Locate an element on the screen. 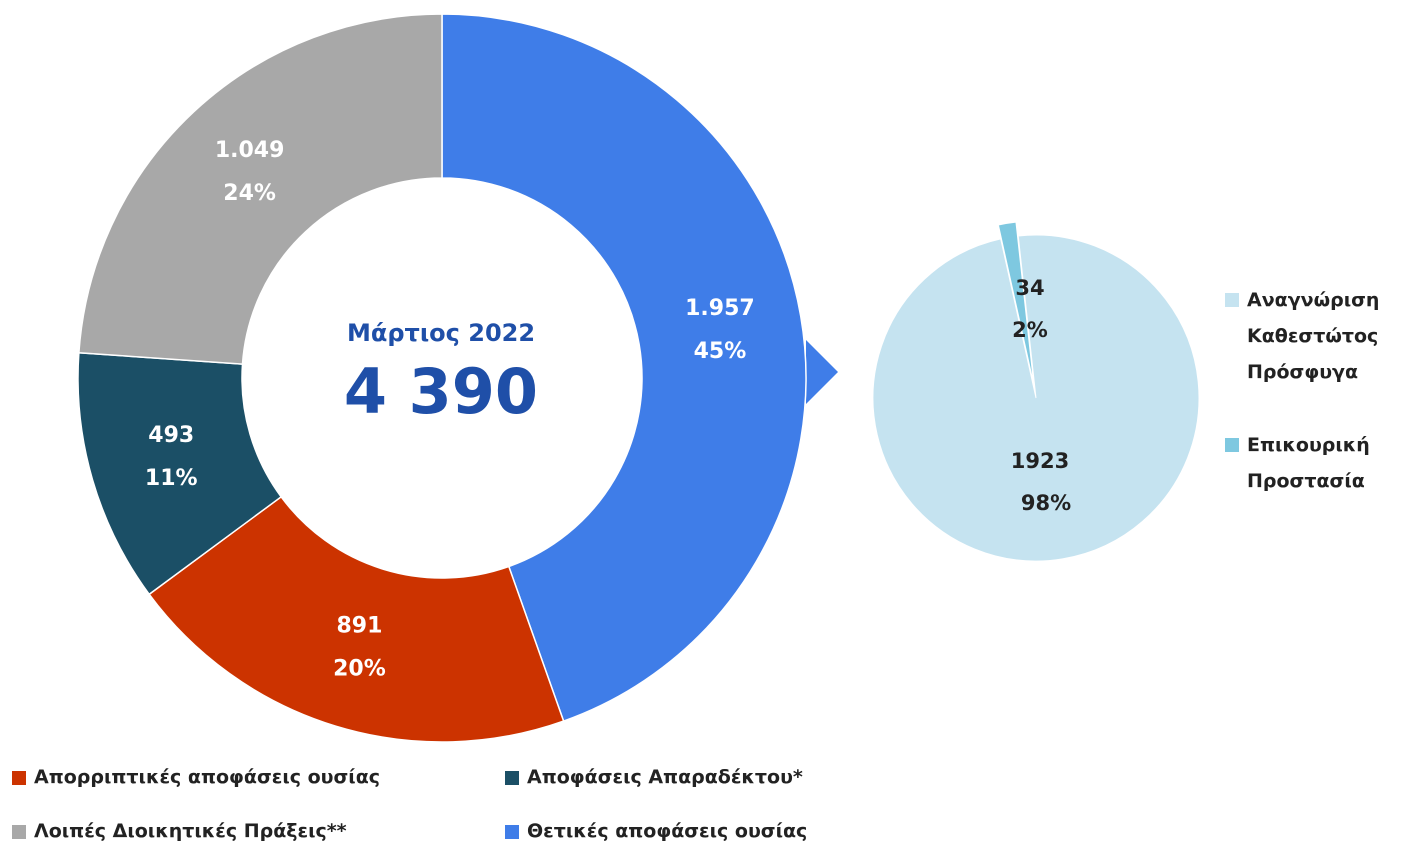 This screenshot has width=1405, height=856. value-label: 1923 is located at coordinates (1040, 461).